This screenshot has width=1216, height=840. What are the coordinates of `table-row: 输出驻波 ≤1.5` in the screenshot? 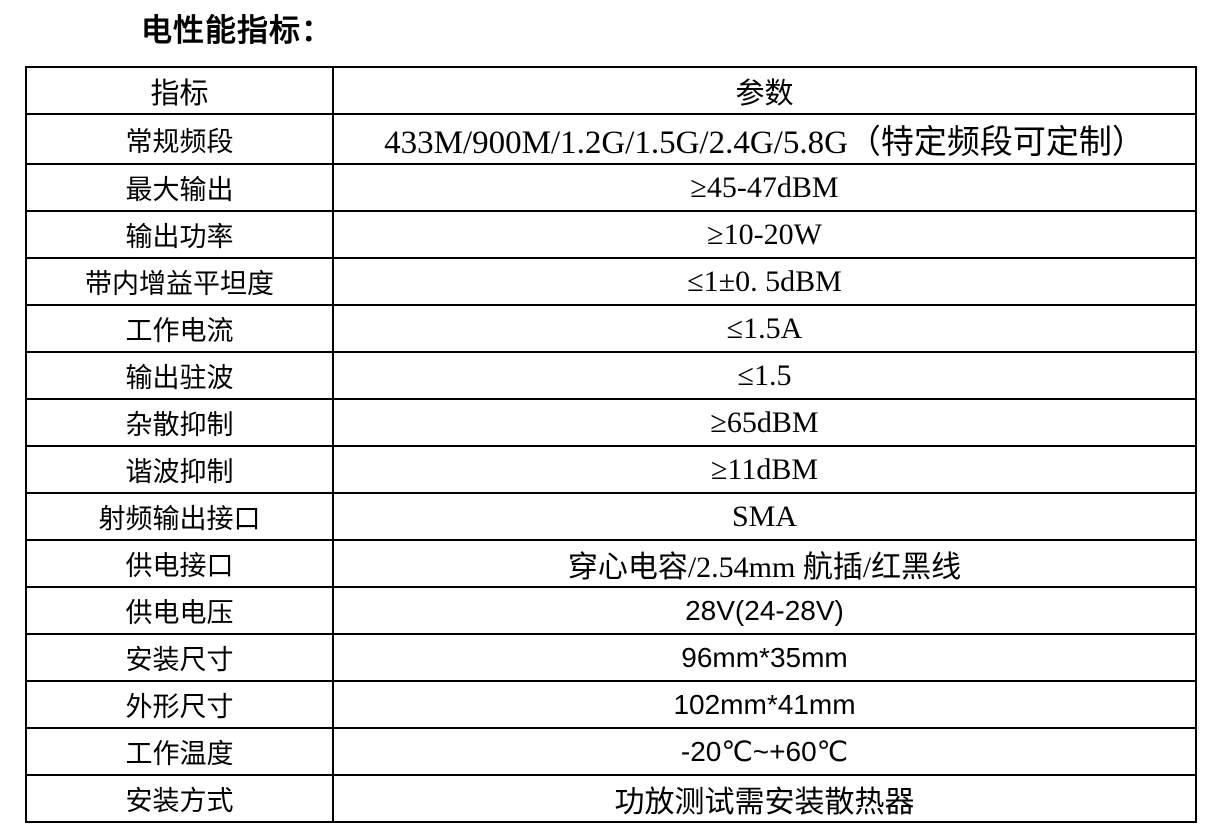 It's located at (611, 375).